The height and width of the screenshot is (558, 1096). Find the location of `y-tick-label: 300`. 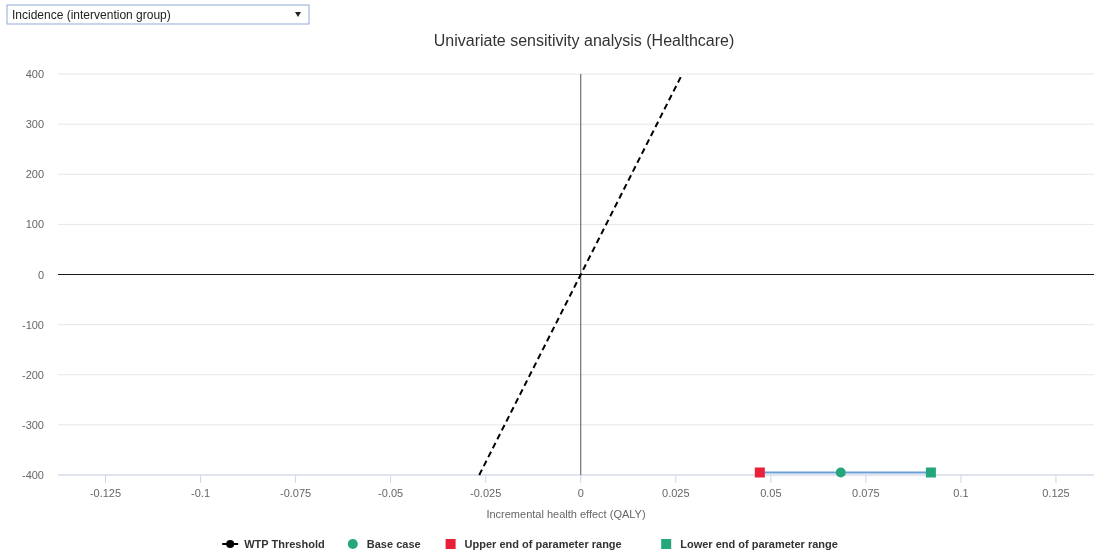

y-tick-label: 300 is located at coordinates (34, 124).